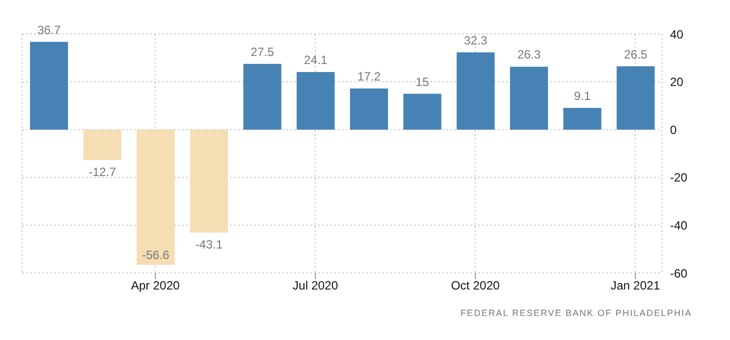 Image resolution: width=730 pixels, height=340 pixels. I want to click on y-tick-label: 40, so click(677, 34).